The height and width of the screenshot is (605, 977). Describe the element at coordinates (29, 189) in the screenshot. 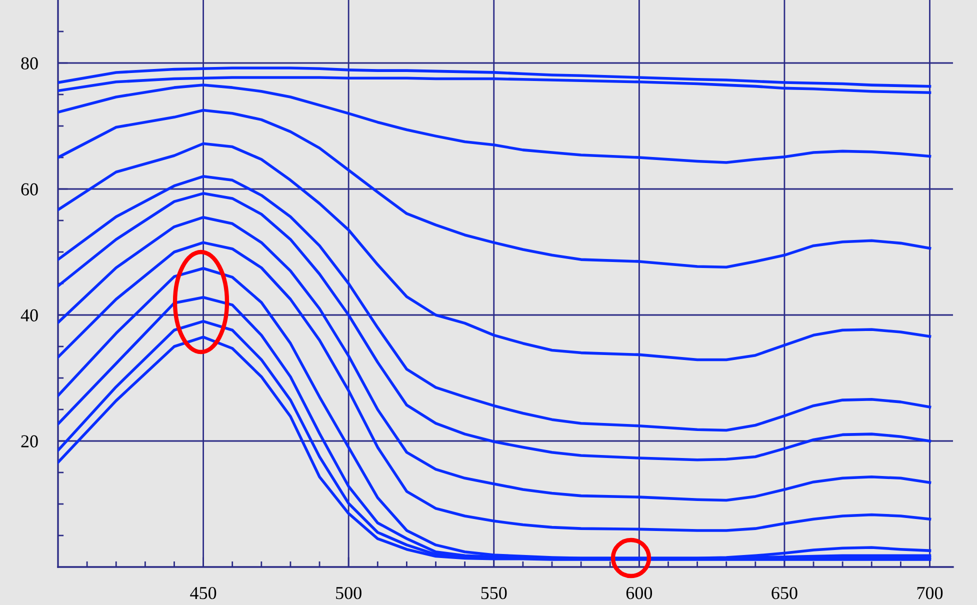

I see `y-tick-label: 60` at that location.